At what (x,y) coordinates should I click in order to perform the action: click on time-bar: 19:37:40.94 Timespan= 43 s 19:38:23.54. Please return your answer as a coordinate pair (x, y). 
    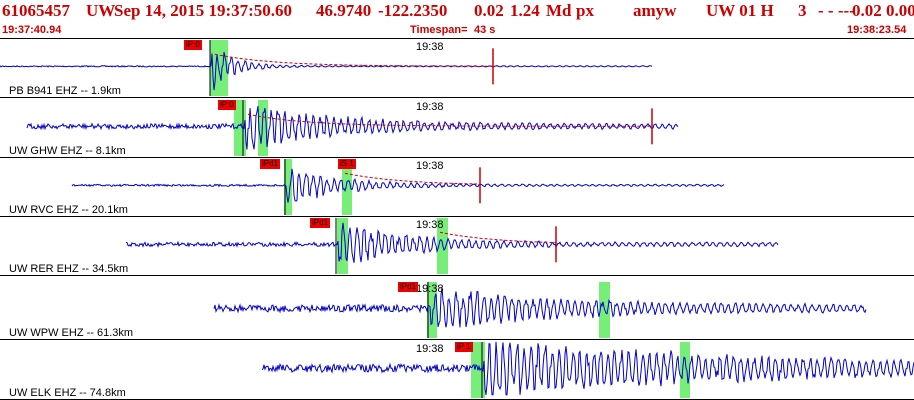
    Looking at the image, I should click on (457, 30).